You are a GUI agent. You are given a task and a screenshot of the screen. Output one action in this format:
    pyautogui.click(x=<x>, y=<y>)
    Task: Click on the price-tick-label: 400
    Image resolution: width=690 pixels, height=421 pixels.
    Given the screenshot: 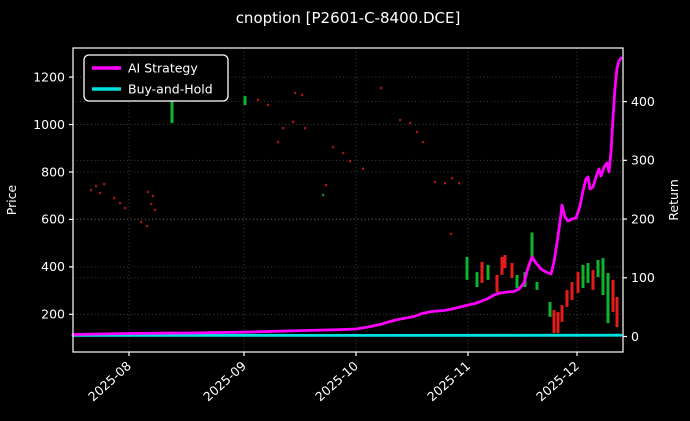 What is the action you would take?
    pyautogui.click(x=53, y=266)
    